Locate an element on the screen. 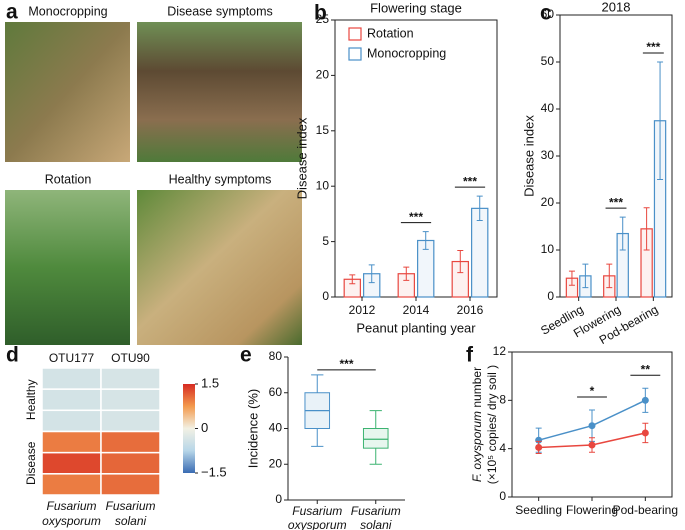 This screenshot has height=530, width=685. y-tick-label: 25 is located at coordinates (323, 19).